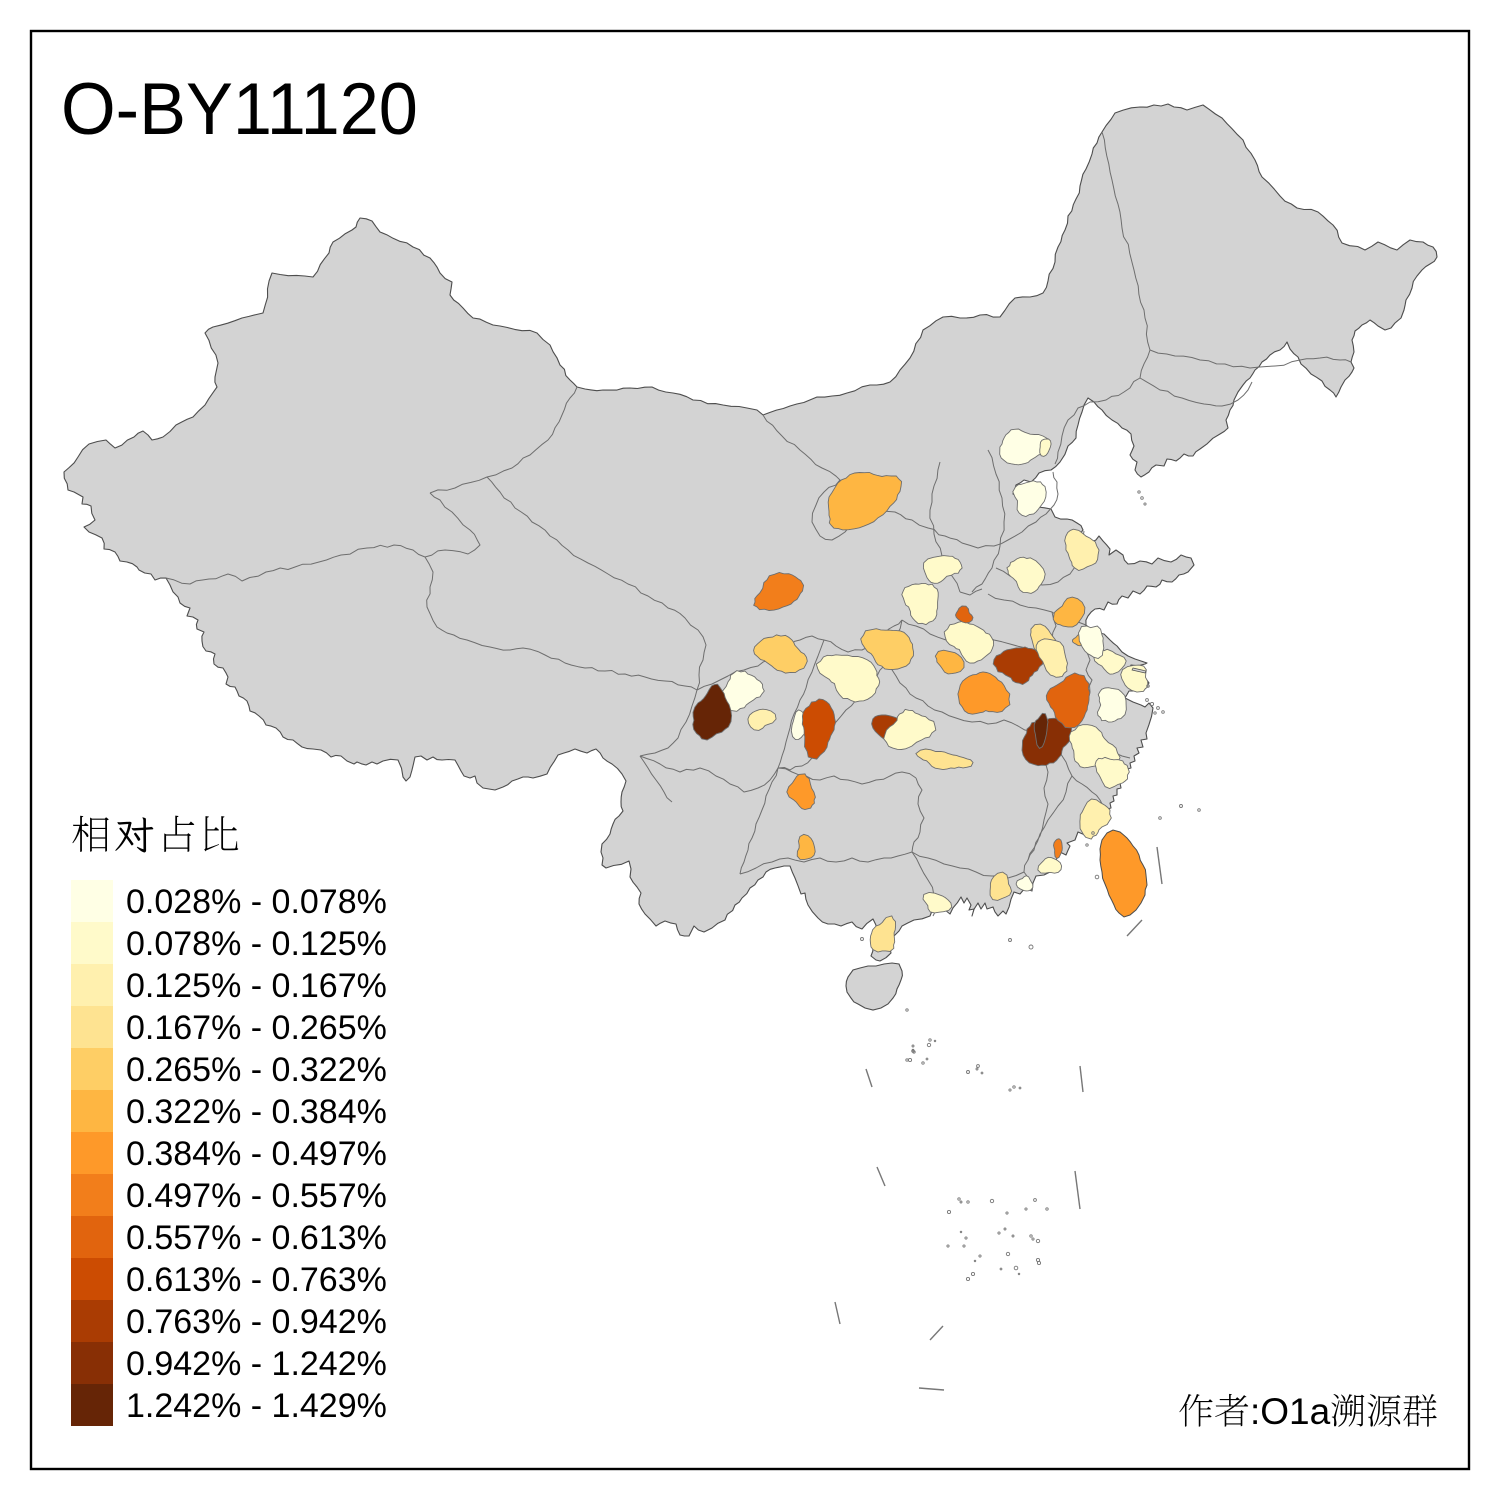 This screenshot has height=1505, width=1500. Describe the element at coordinates (256, 902) in the screenshot. I see `svg-text: 0.028% - 0.078%` at that location.